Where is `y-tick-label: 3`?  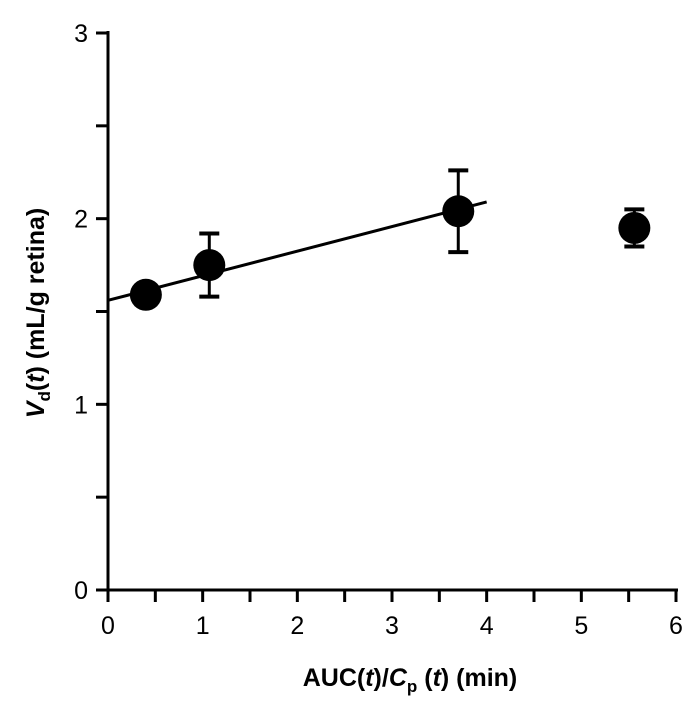 y-tick-label: 3 is located at coordinates (81, 34).